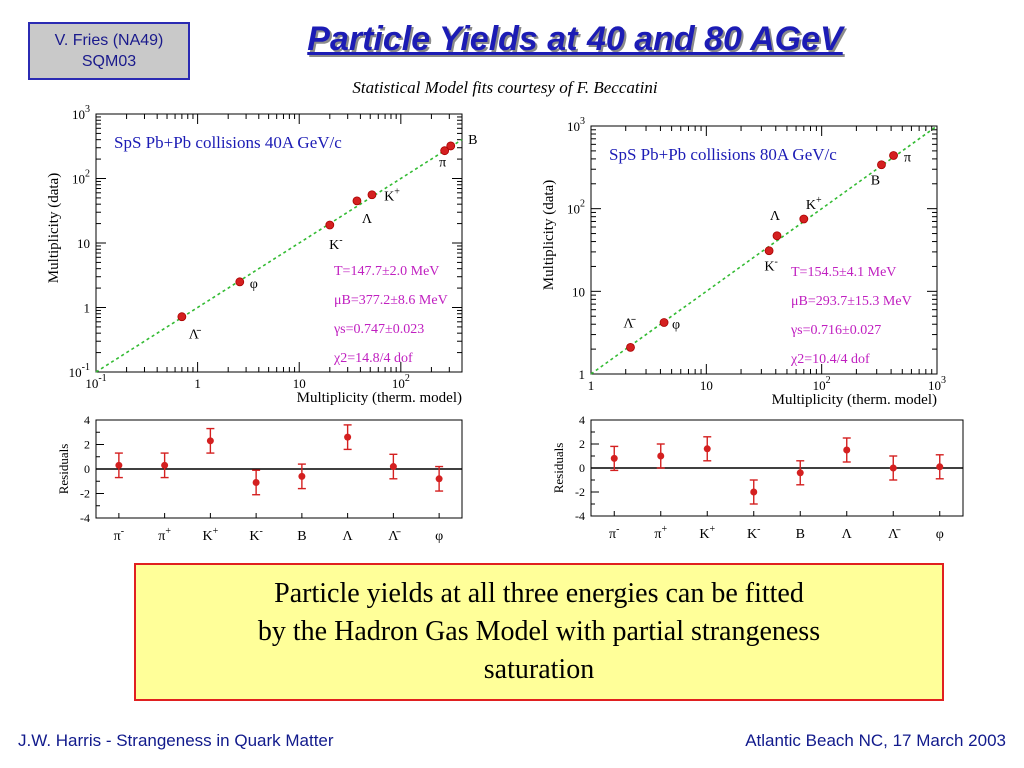  Describe the element at coordinates (279, 255) in the screenshot. I see `fit-line` at that location.